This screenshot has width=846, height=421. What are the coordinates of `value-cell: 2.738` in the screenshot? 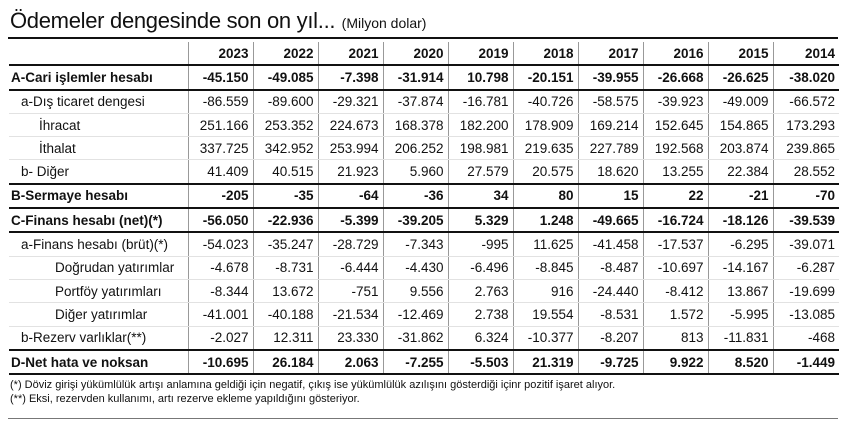 It's located at (480, 314).